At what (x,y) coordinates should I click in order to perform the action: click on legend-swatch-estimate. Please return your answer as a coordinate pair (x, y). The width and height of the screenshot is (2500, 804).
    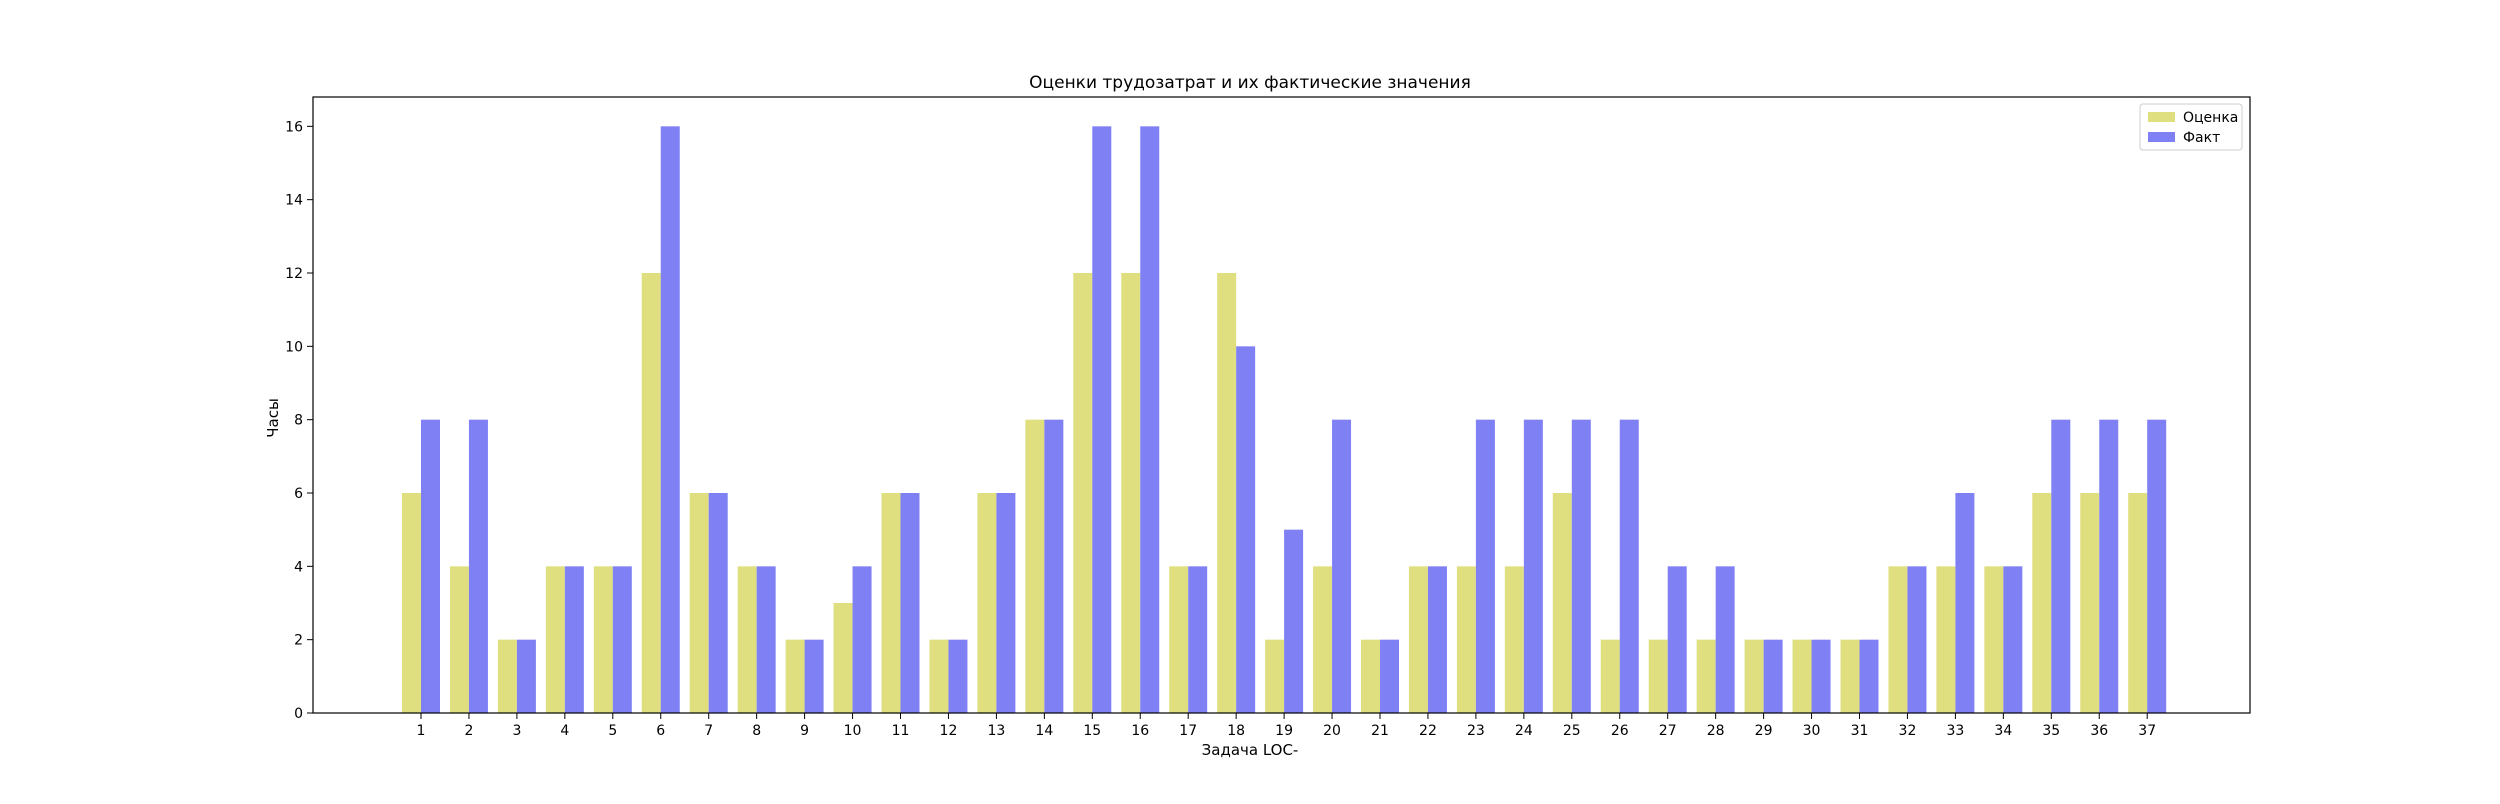
    Looking at the image, I should click on (2161, 117).